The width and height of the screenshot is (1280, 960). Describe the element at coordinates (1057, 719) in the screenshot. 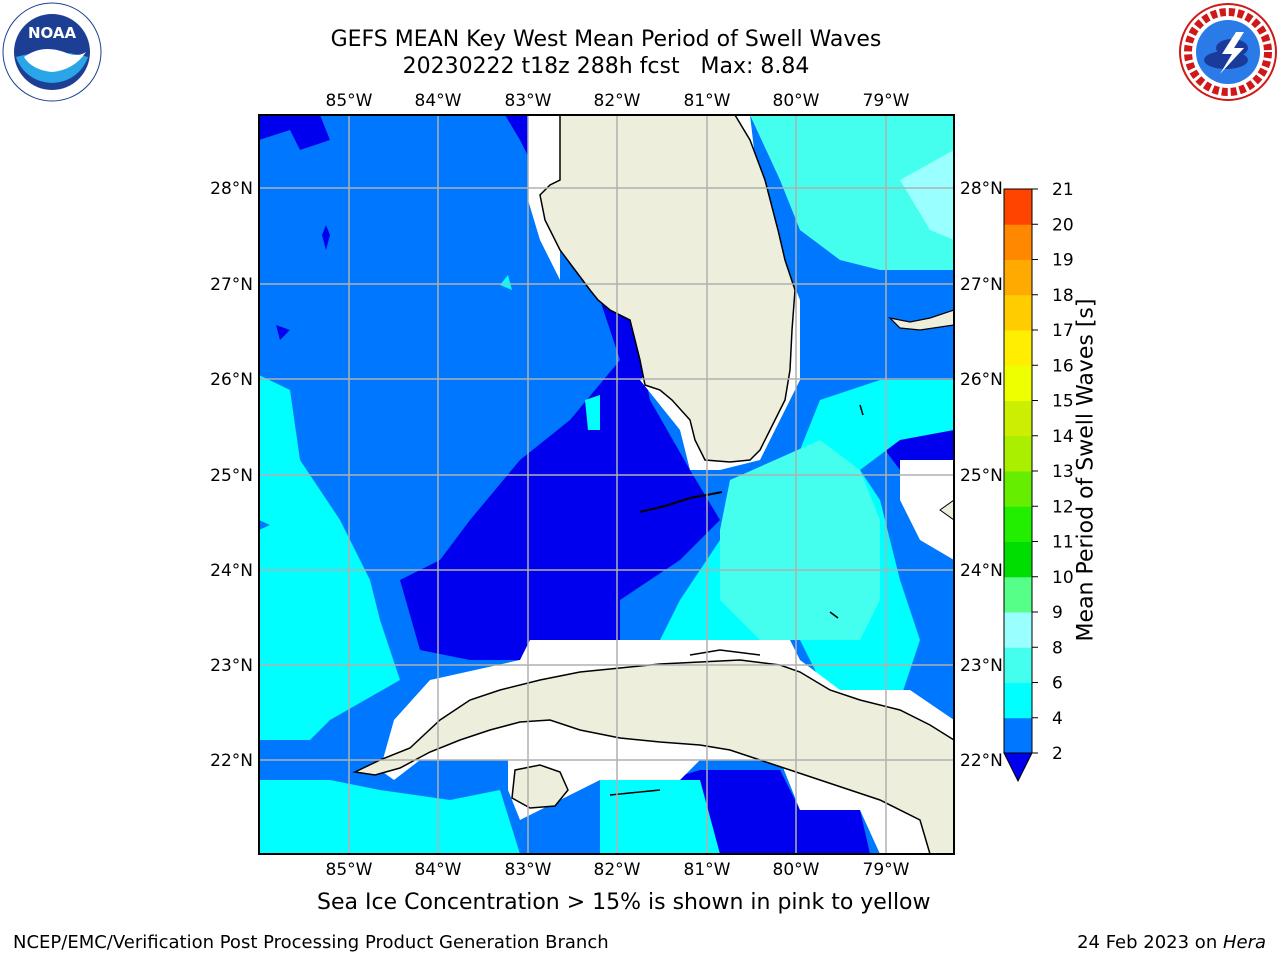

I see `colorbar-tick-label: 4` at that location.